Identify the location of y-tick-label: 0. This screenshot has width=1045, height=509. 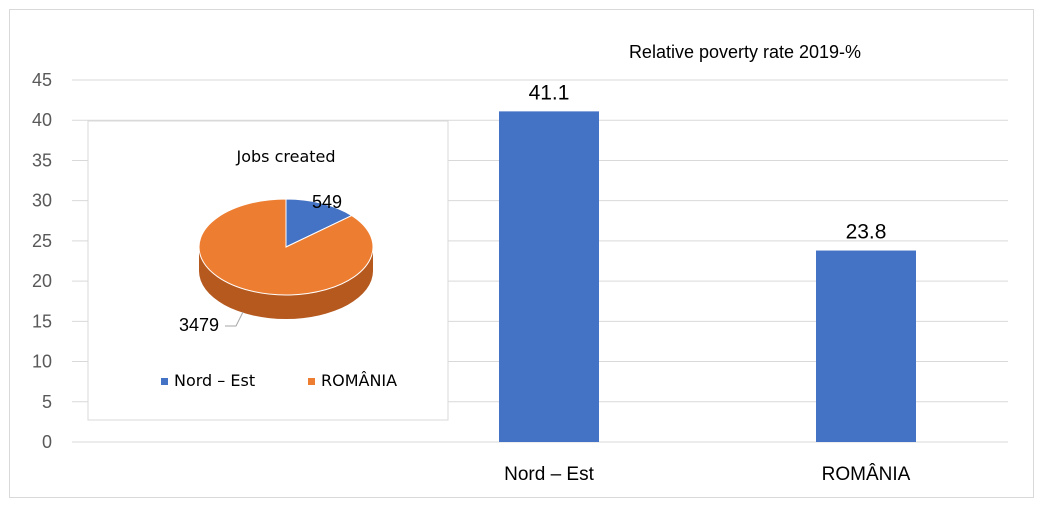
(47, 442).